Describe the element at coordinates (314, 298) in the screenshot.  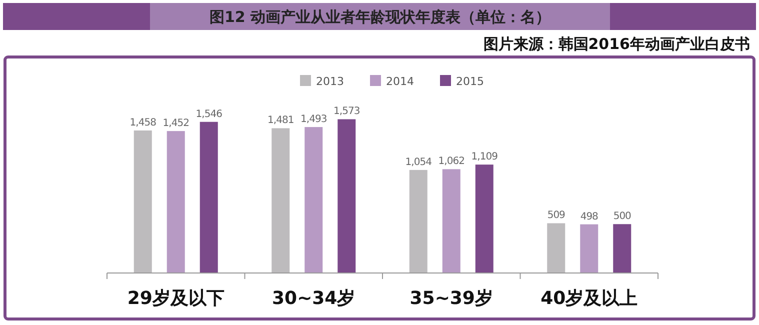
I see `x-tick-label: 30~34岁` at that location.